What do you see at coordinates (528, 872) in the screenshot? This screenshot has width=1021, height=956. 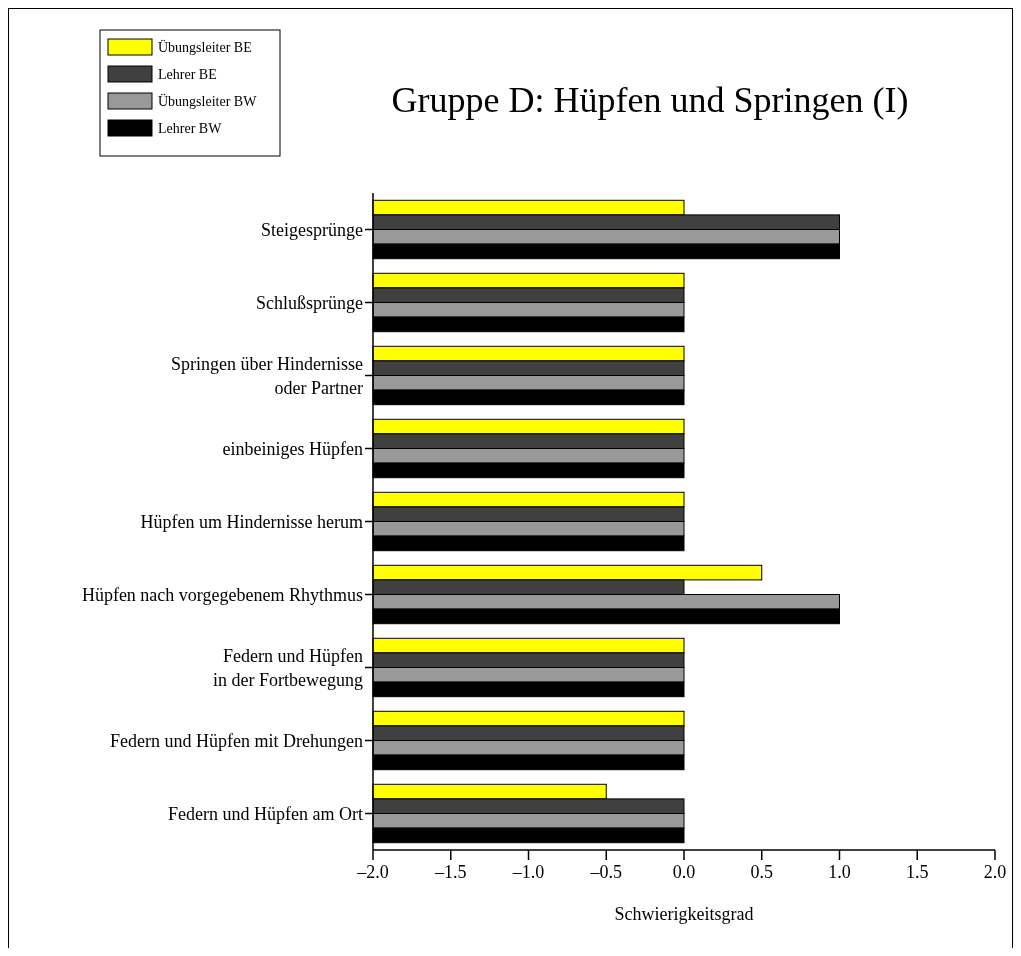 I see `x-tick-label: –1.0` at bounding box center [528, 872].